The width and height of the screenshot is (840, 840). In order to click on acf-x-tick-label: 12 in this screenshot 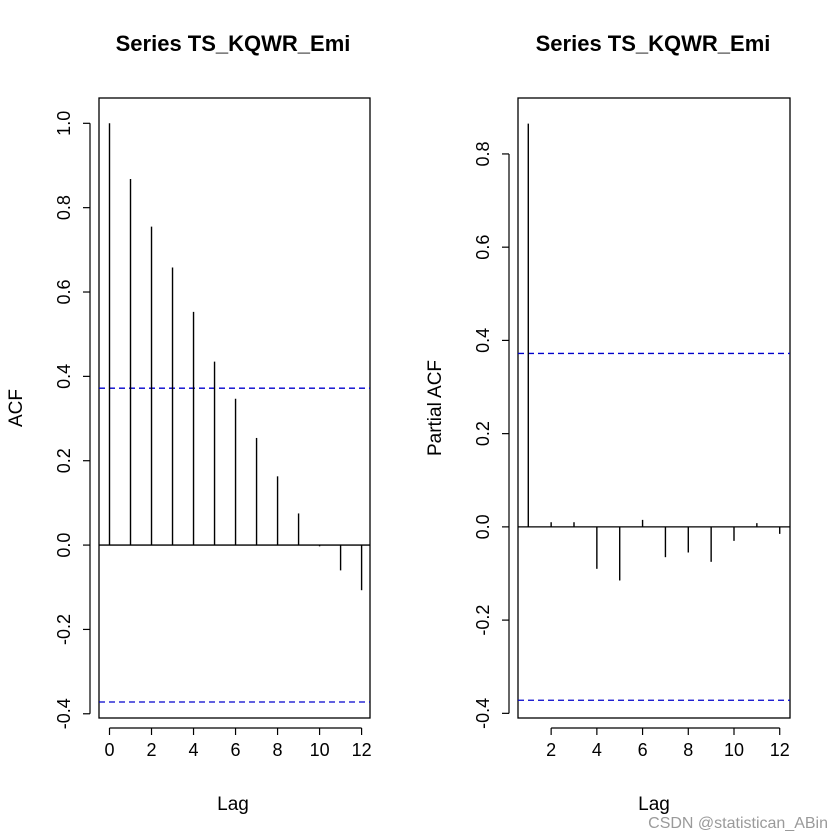, I will do `click(362, 750)`.